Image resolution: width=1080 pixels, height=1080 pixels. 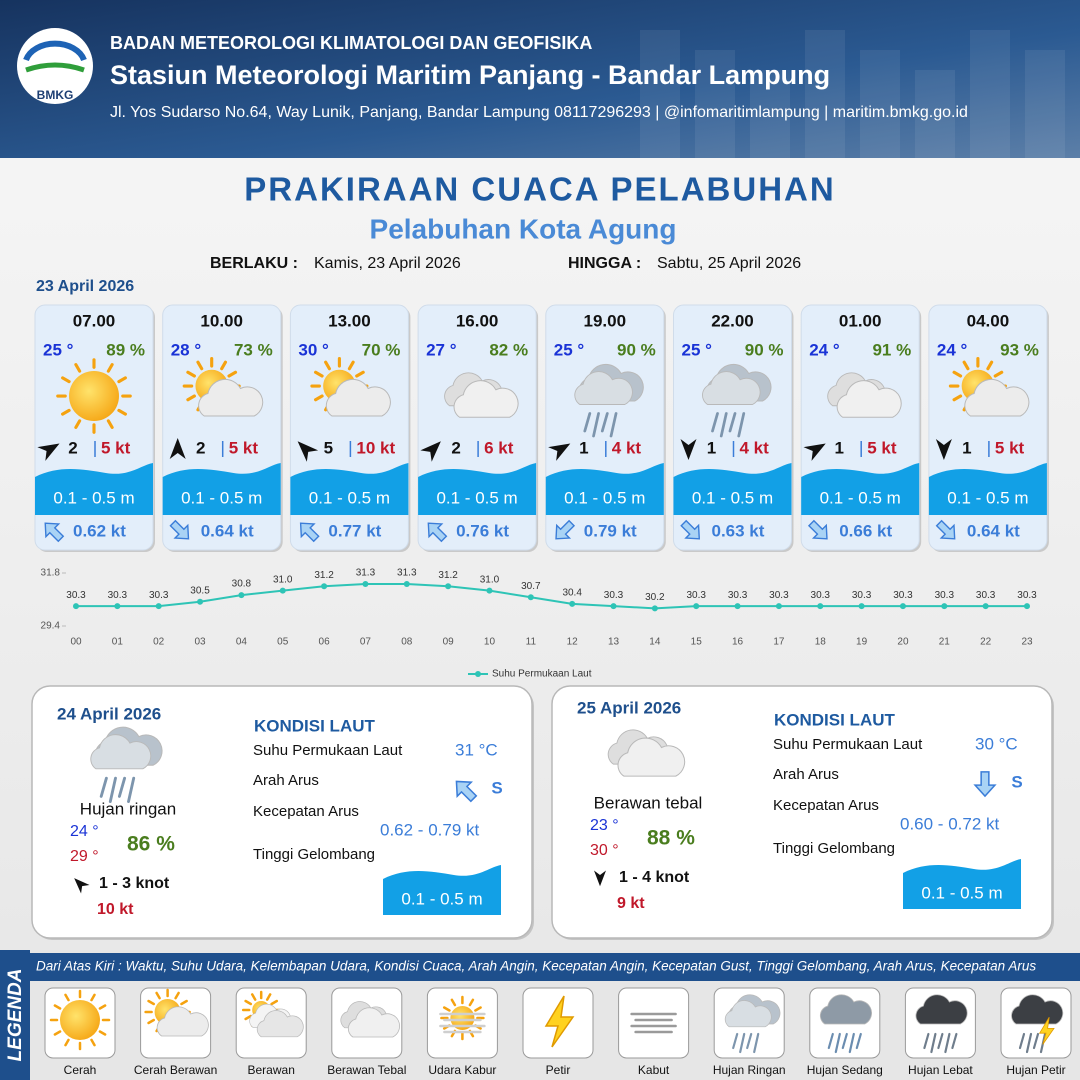 What do you see at coordinates (531, 642) in the screenshot?
I see `x-tick-label: 11` at bounding box center [531, 642].